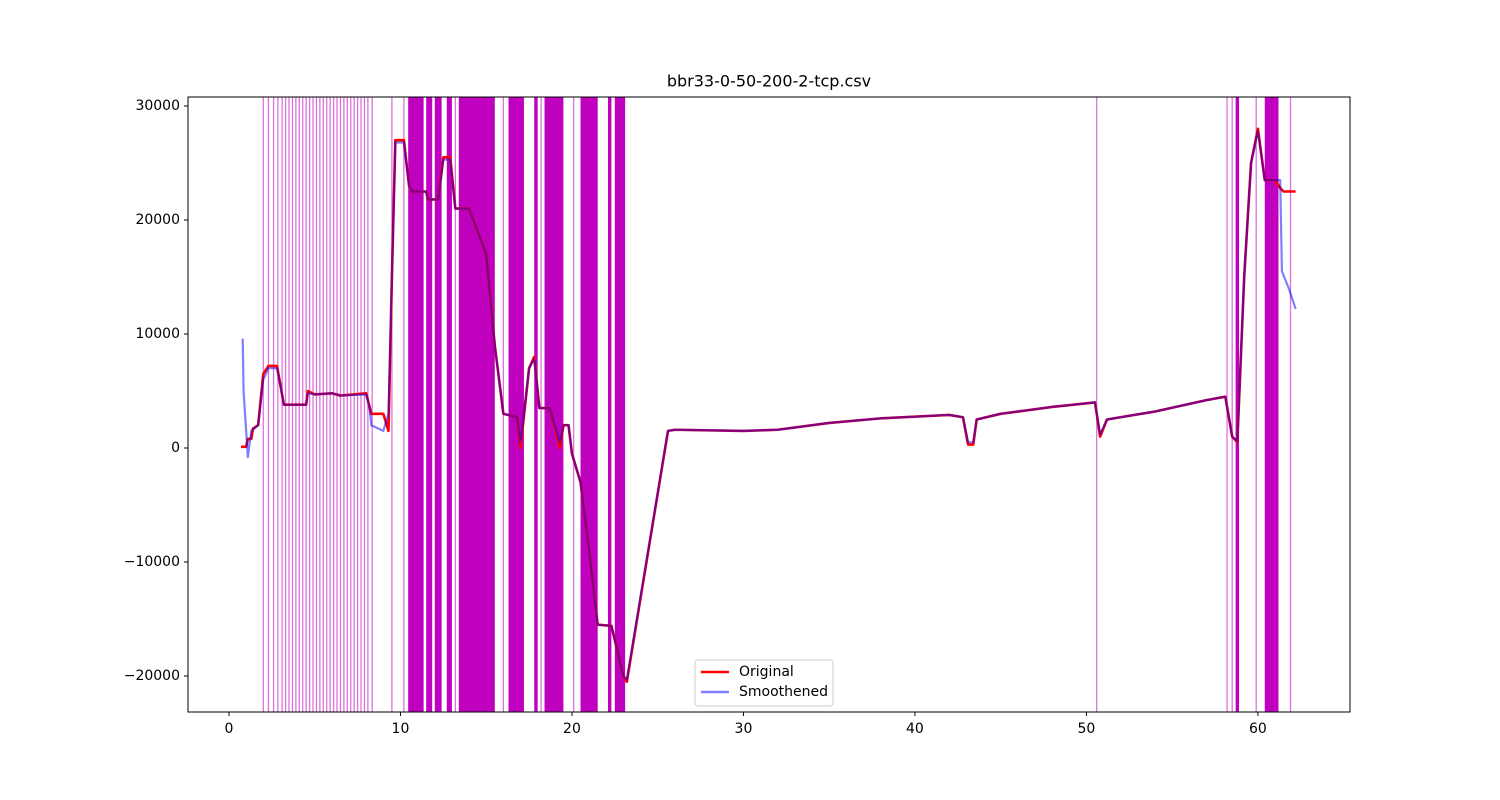 The width and height of the screenshot is (1500, 800). What do you see at coordinates (769, 81) in the screenshot?
I see `chart-title: bbr33-0-50-200-2-tcp.csv` at bounding box center [769, 81].